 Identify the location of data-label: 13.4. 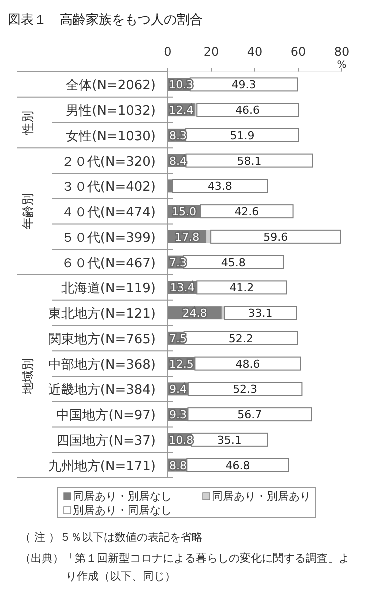
(182, 288).